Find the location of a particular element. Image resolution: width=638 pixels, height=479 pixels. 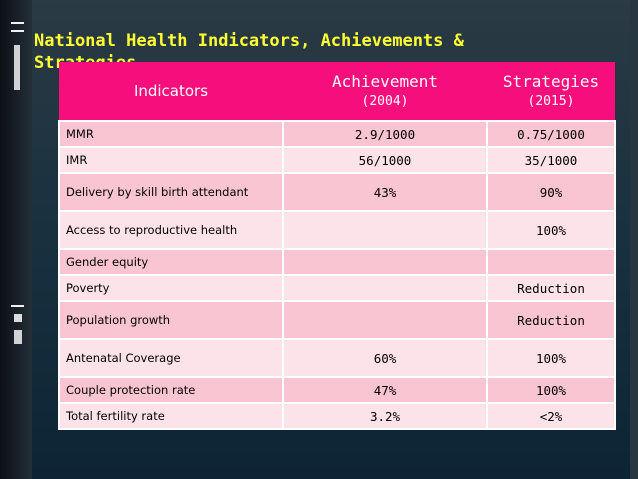

strategy-cell: 35/1000 is located at coordinates (551, 160).